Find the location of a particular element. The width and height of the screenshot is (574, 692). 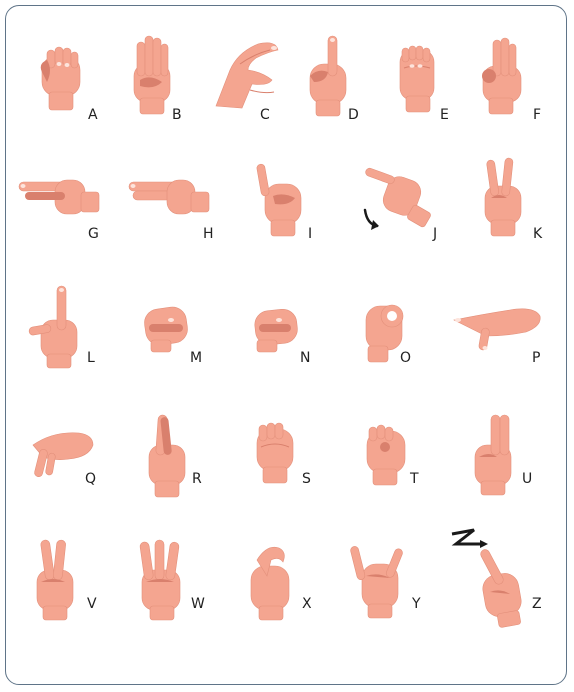

letter-label-u: U is located at coordinates (527, 479).